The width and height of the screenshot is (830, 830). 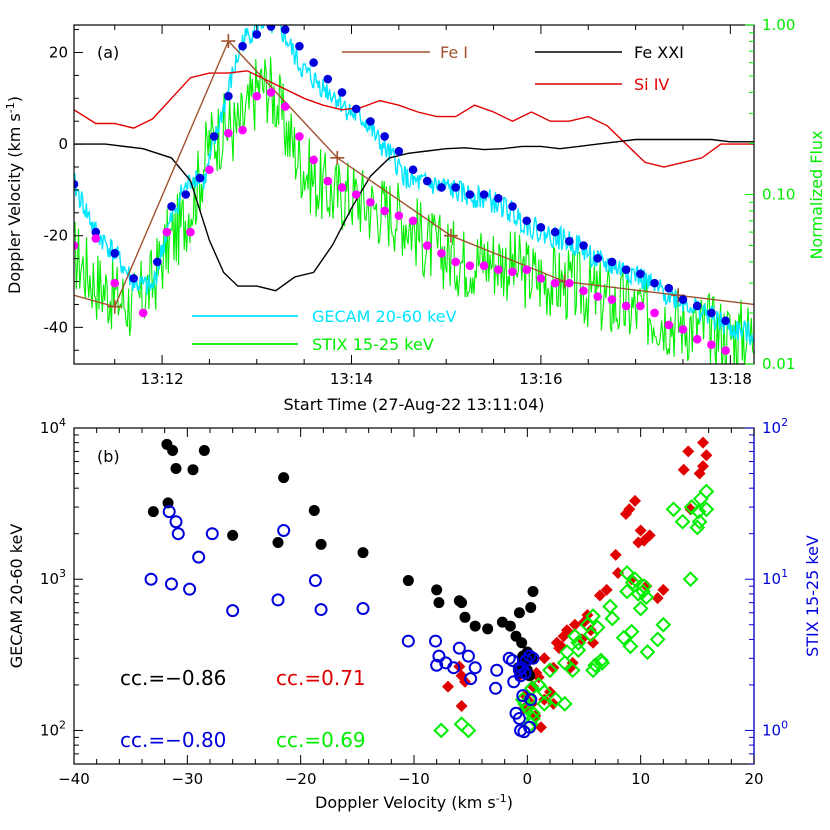 What do you see at coordinates (510, 802) in the screenshot?
I see `panel-b-x-title-end: )` at bounding box center [510, 802].